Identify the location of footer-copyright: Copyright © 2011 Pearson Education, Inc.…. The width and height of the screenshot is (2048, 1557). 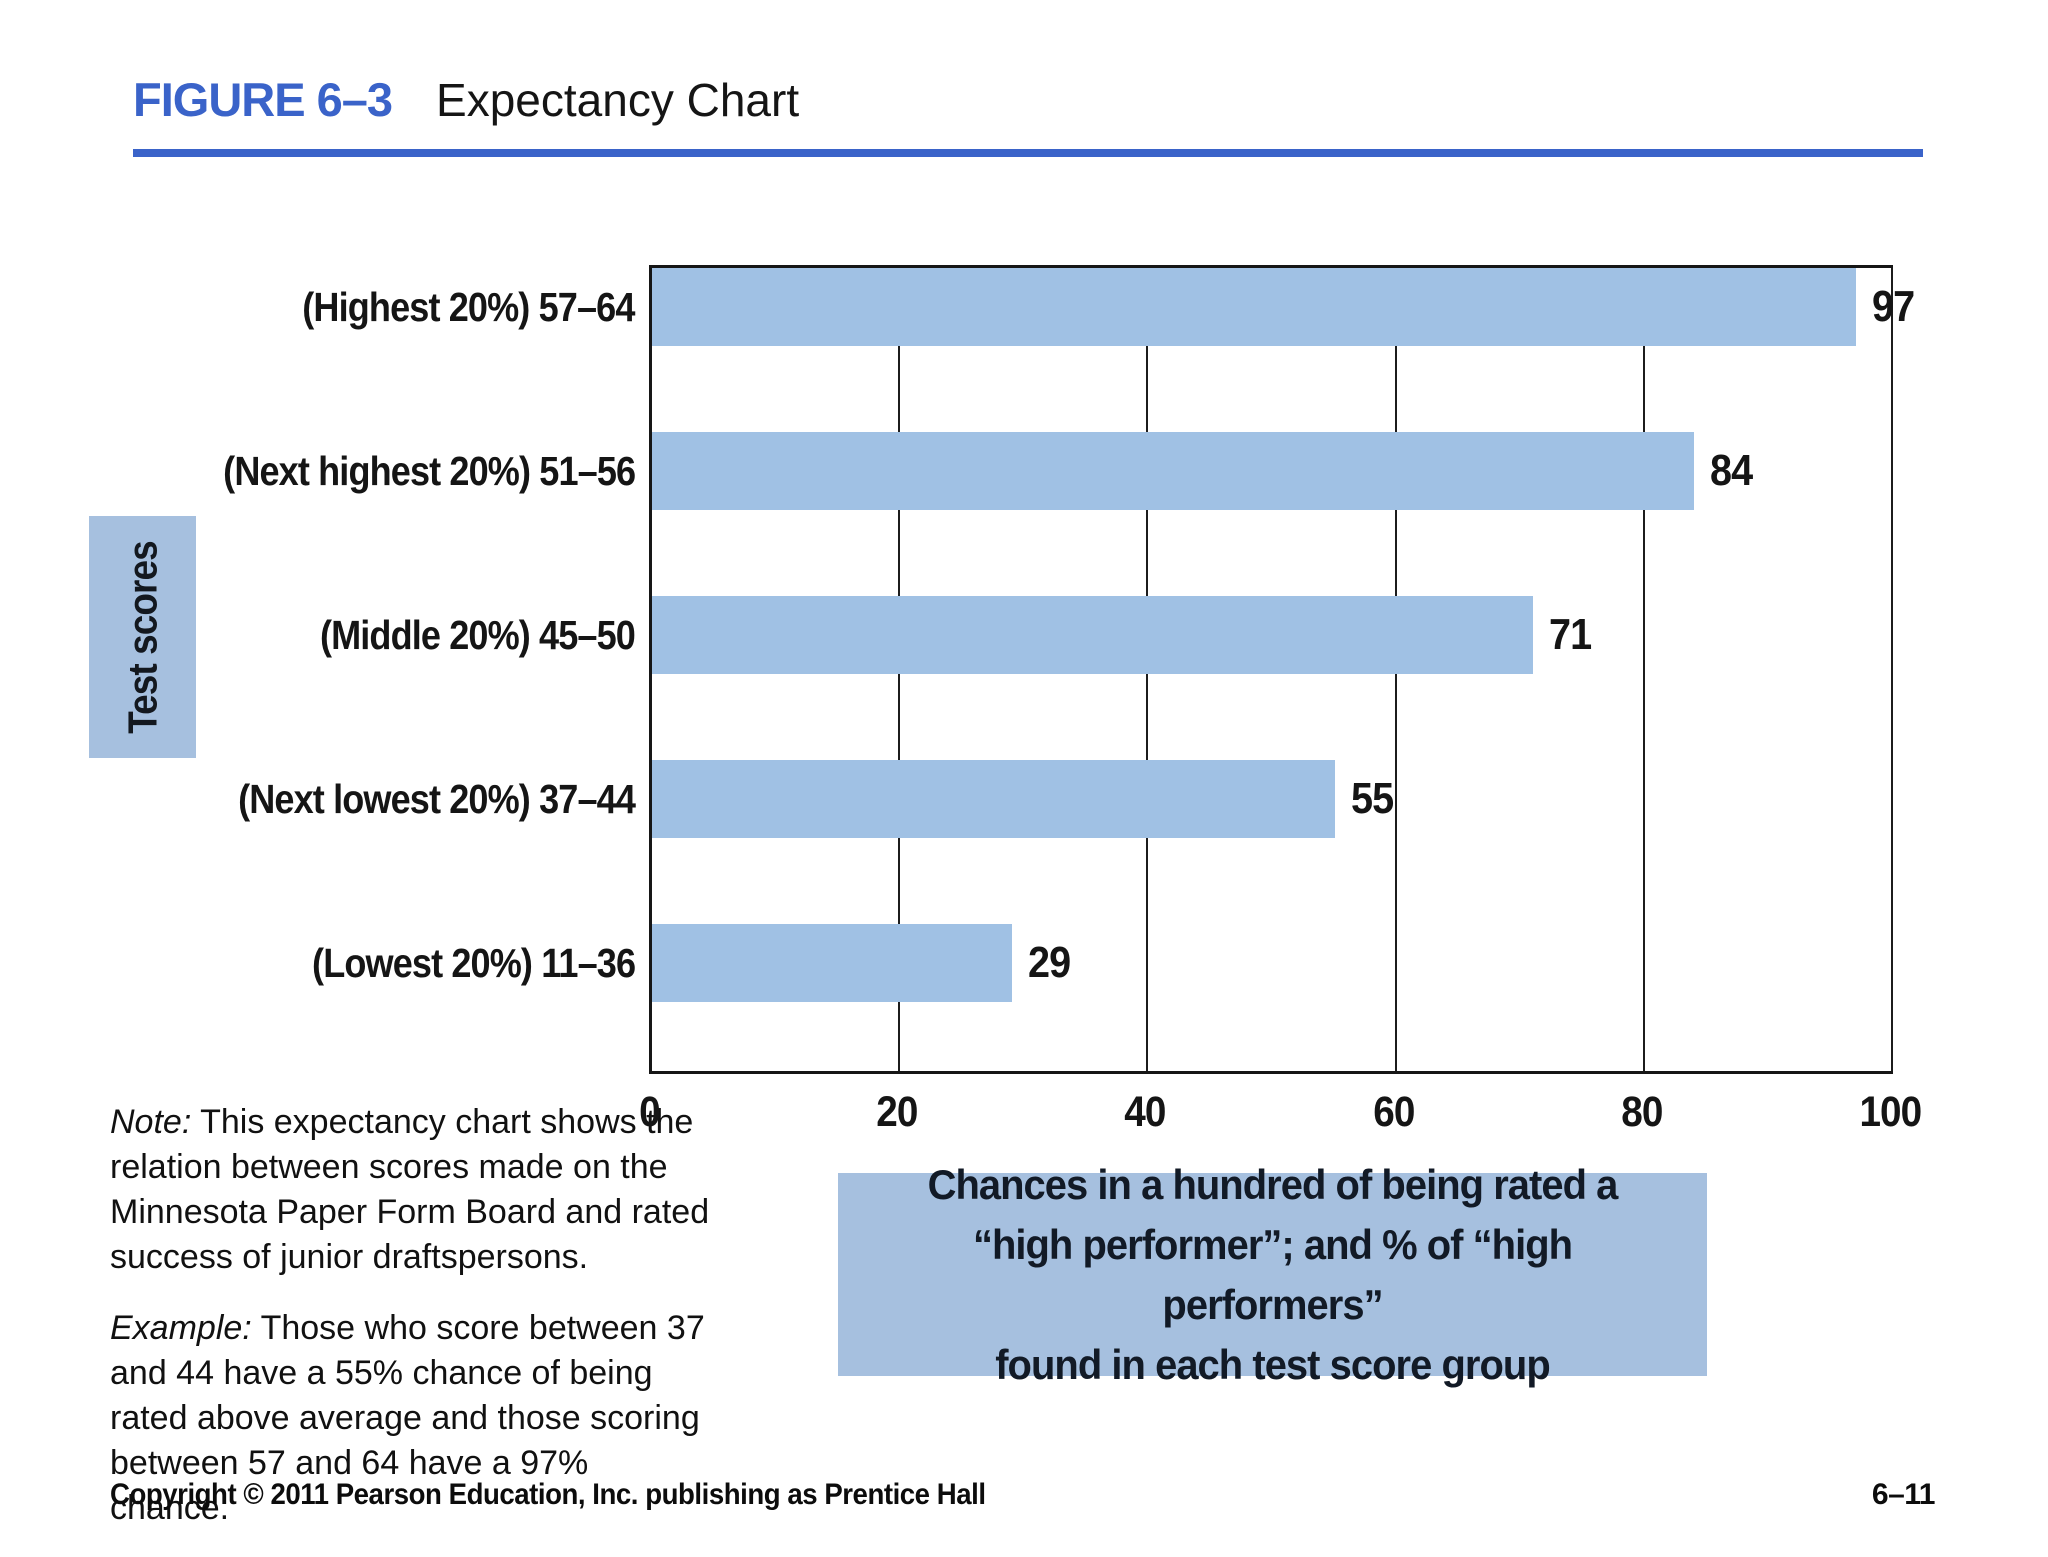
(548, 1494).